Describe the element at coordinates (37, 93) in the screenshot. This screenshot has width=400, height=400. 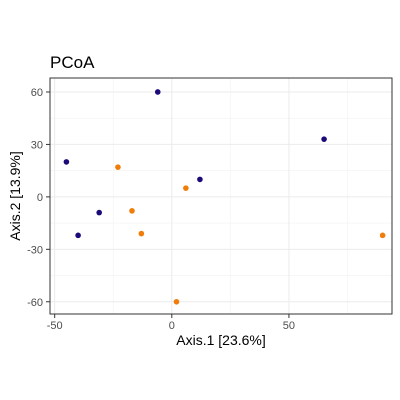
I see `y-tick-label: 60` at that location.